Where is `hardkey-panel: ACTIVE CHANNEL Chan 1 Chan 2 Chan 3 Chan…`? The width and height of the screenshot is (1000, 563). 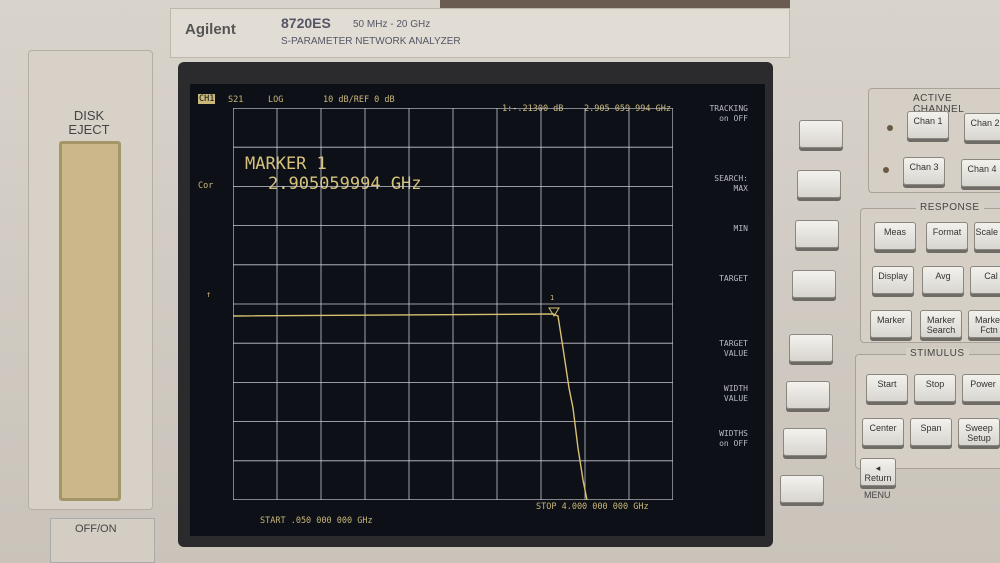
hardkey-panel: ACTIVE CHANNEL Chan 1 Chan 2 Chan 3 Chan… is located at coordinates (927, 298).